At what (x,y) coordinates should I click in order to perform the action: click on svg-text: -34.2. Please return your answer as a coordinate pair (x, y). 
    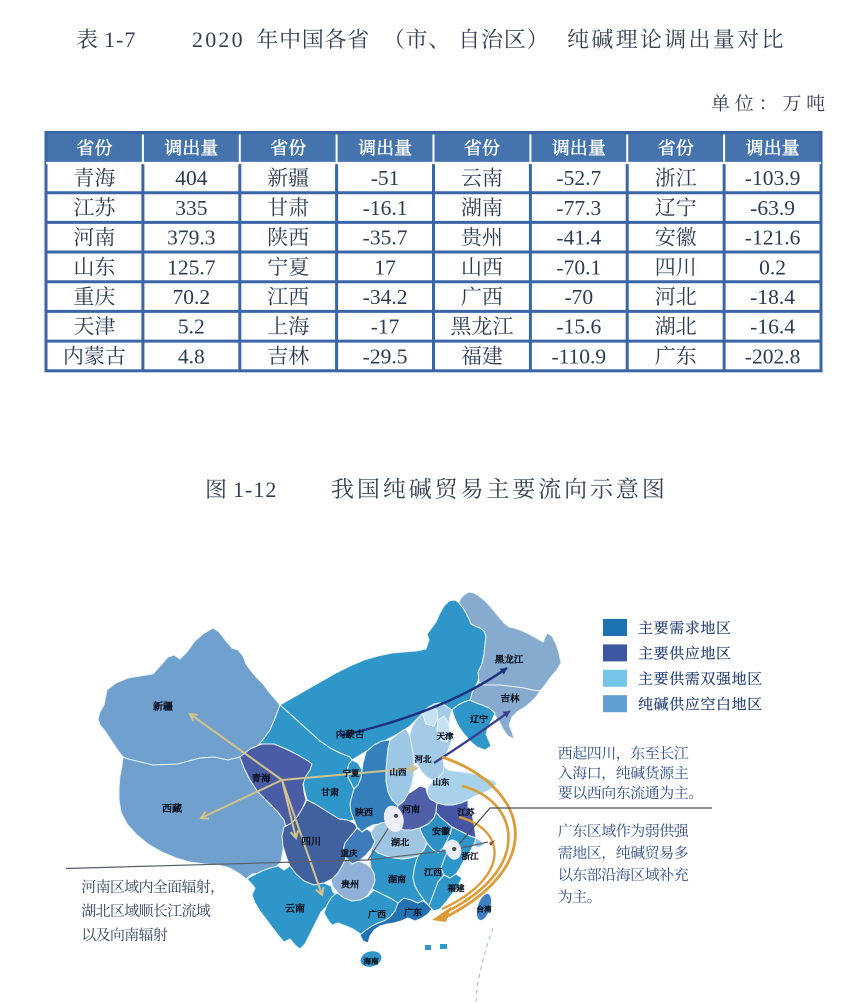
    Looking at the image, I should click on (385, 297).